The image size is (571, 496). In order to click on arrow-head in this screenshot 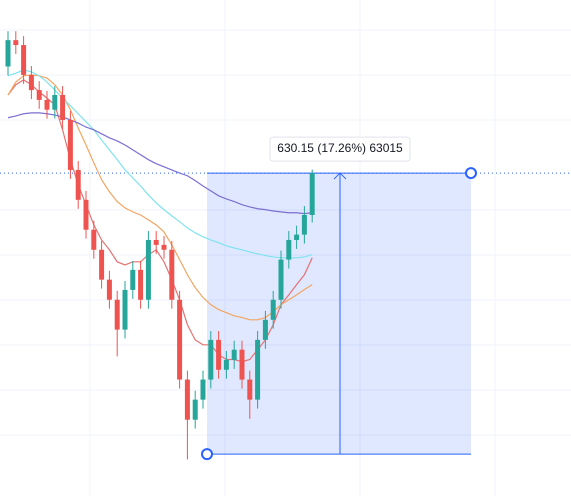, I will do `click(340, 176)`.